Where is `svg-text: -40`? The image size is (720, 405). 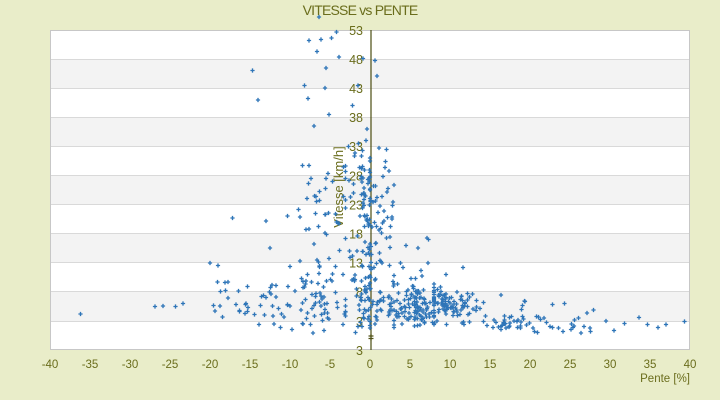 svg-text: -40 is located at coordinates (50, 365).